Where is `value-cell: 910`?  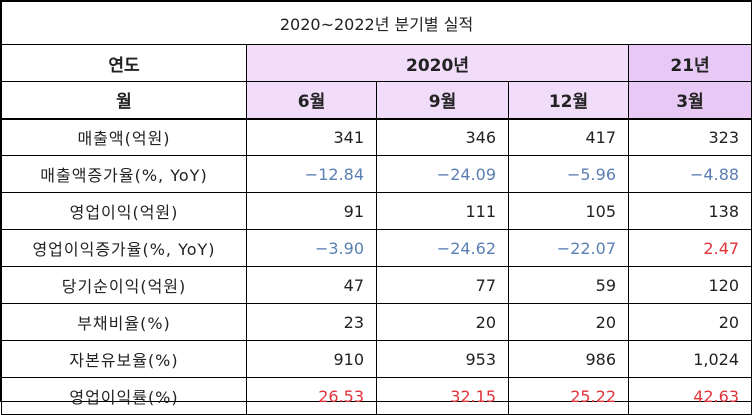
value-cell: 910 is located at coordinates (311, 359).